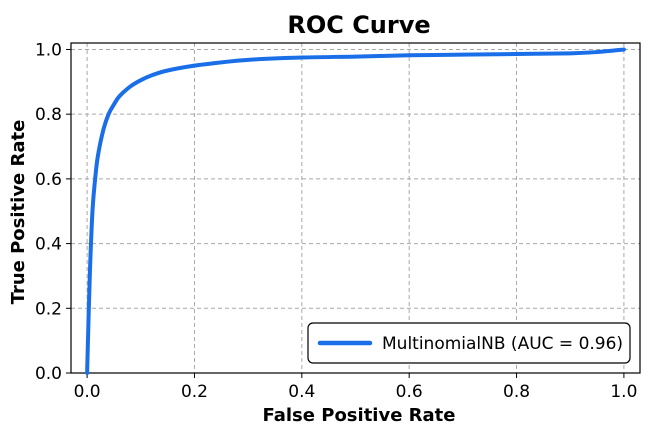 This screenshot has height=426, width=647. I want to click on y-tick-label: 0.2, so click(48, 309).